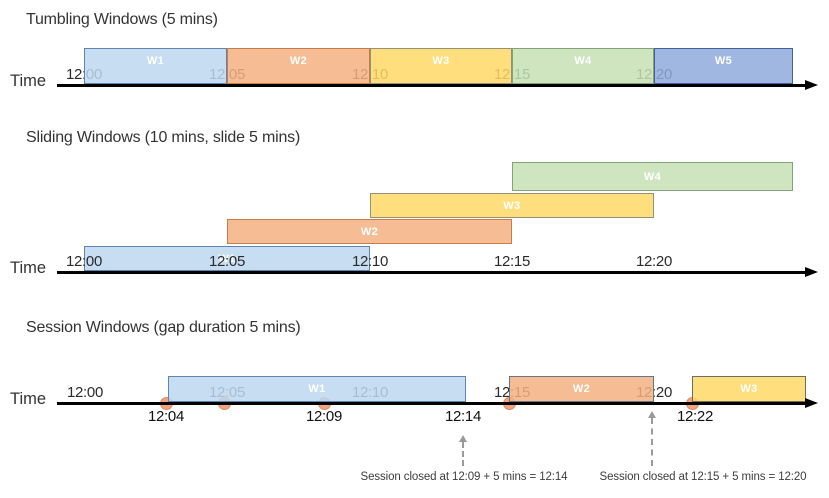 The image size is (829, 498). Describe the element at coordinates (654, 261) in the screenshot. I see `axis-tick-label: 12:20` at that location.